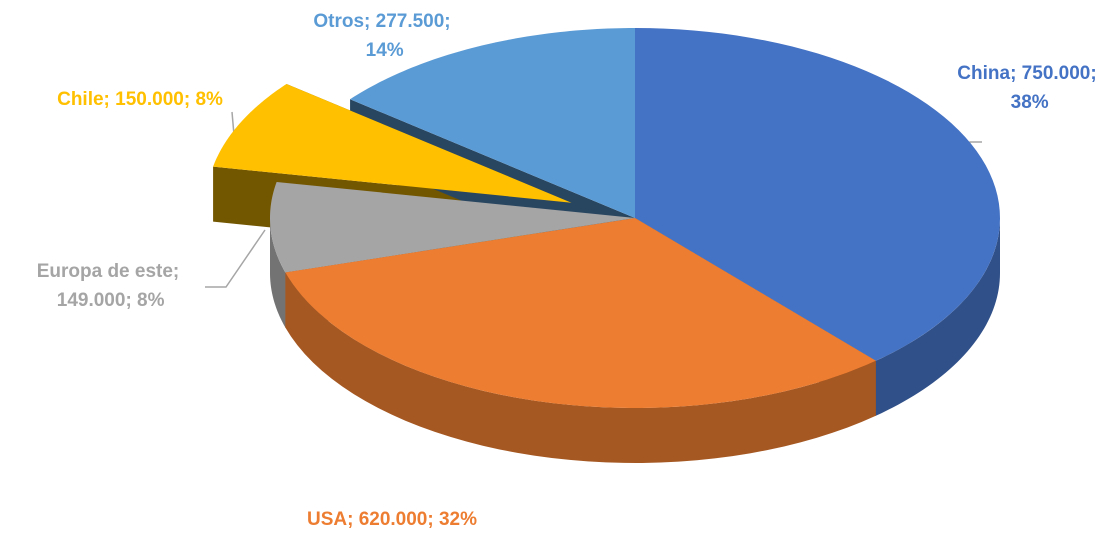  Describe the element at coordinates (381, 36) in the screenshot. I see `data-label: Otros; 277.500; 14%` at that location.